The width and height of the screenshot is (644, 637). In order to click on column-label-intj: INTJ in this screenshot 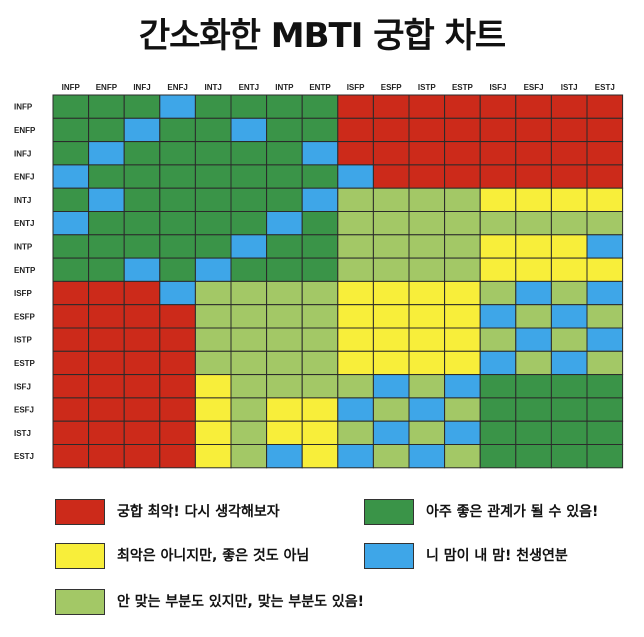, I will do `click(213, 87)`.